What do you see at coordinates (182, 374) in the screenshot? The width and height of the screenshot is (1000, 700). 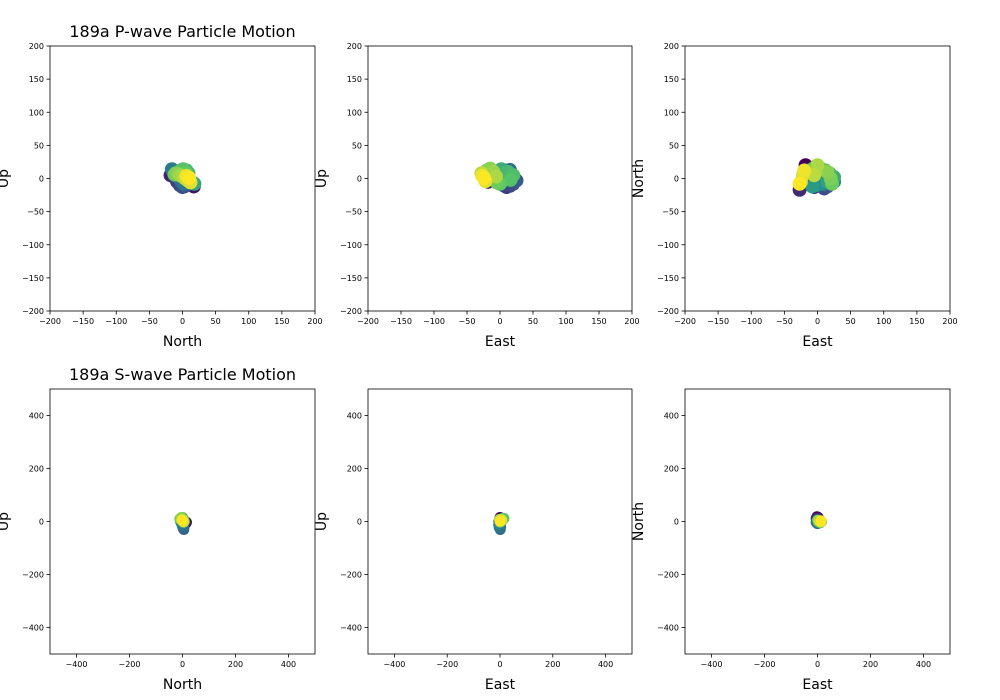 I see `chart-title: 189a S-wave Particle Motion` at bounding box center [182, 374].